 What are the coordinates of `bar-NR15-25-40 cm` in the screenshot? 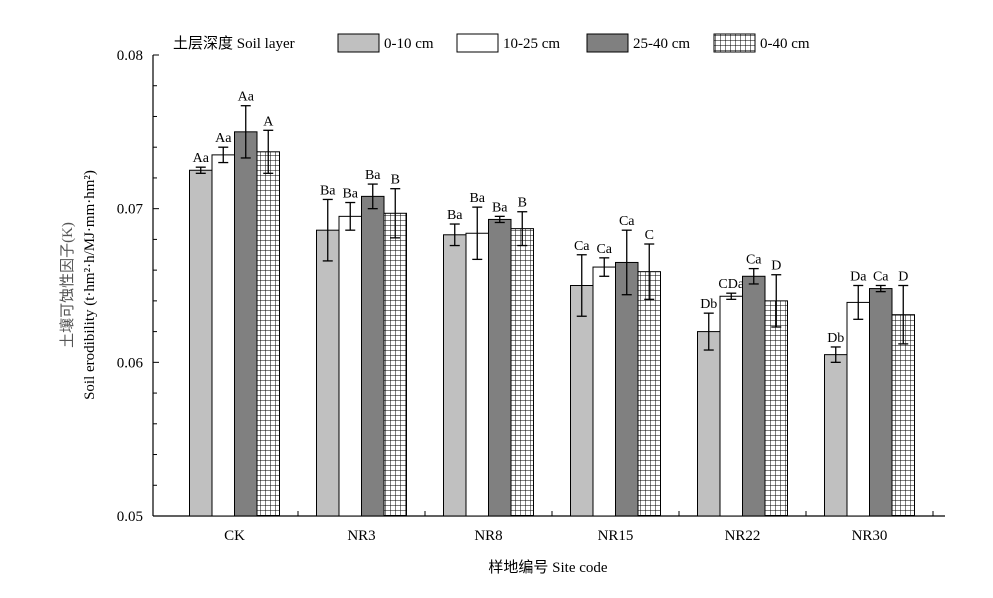 It's located at (627, 389).